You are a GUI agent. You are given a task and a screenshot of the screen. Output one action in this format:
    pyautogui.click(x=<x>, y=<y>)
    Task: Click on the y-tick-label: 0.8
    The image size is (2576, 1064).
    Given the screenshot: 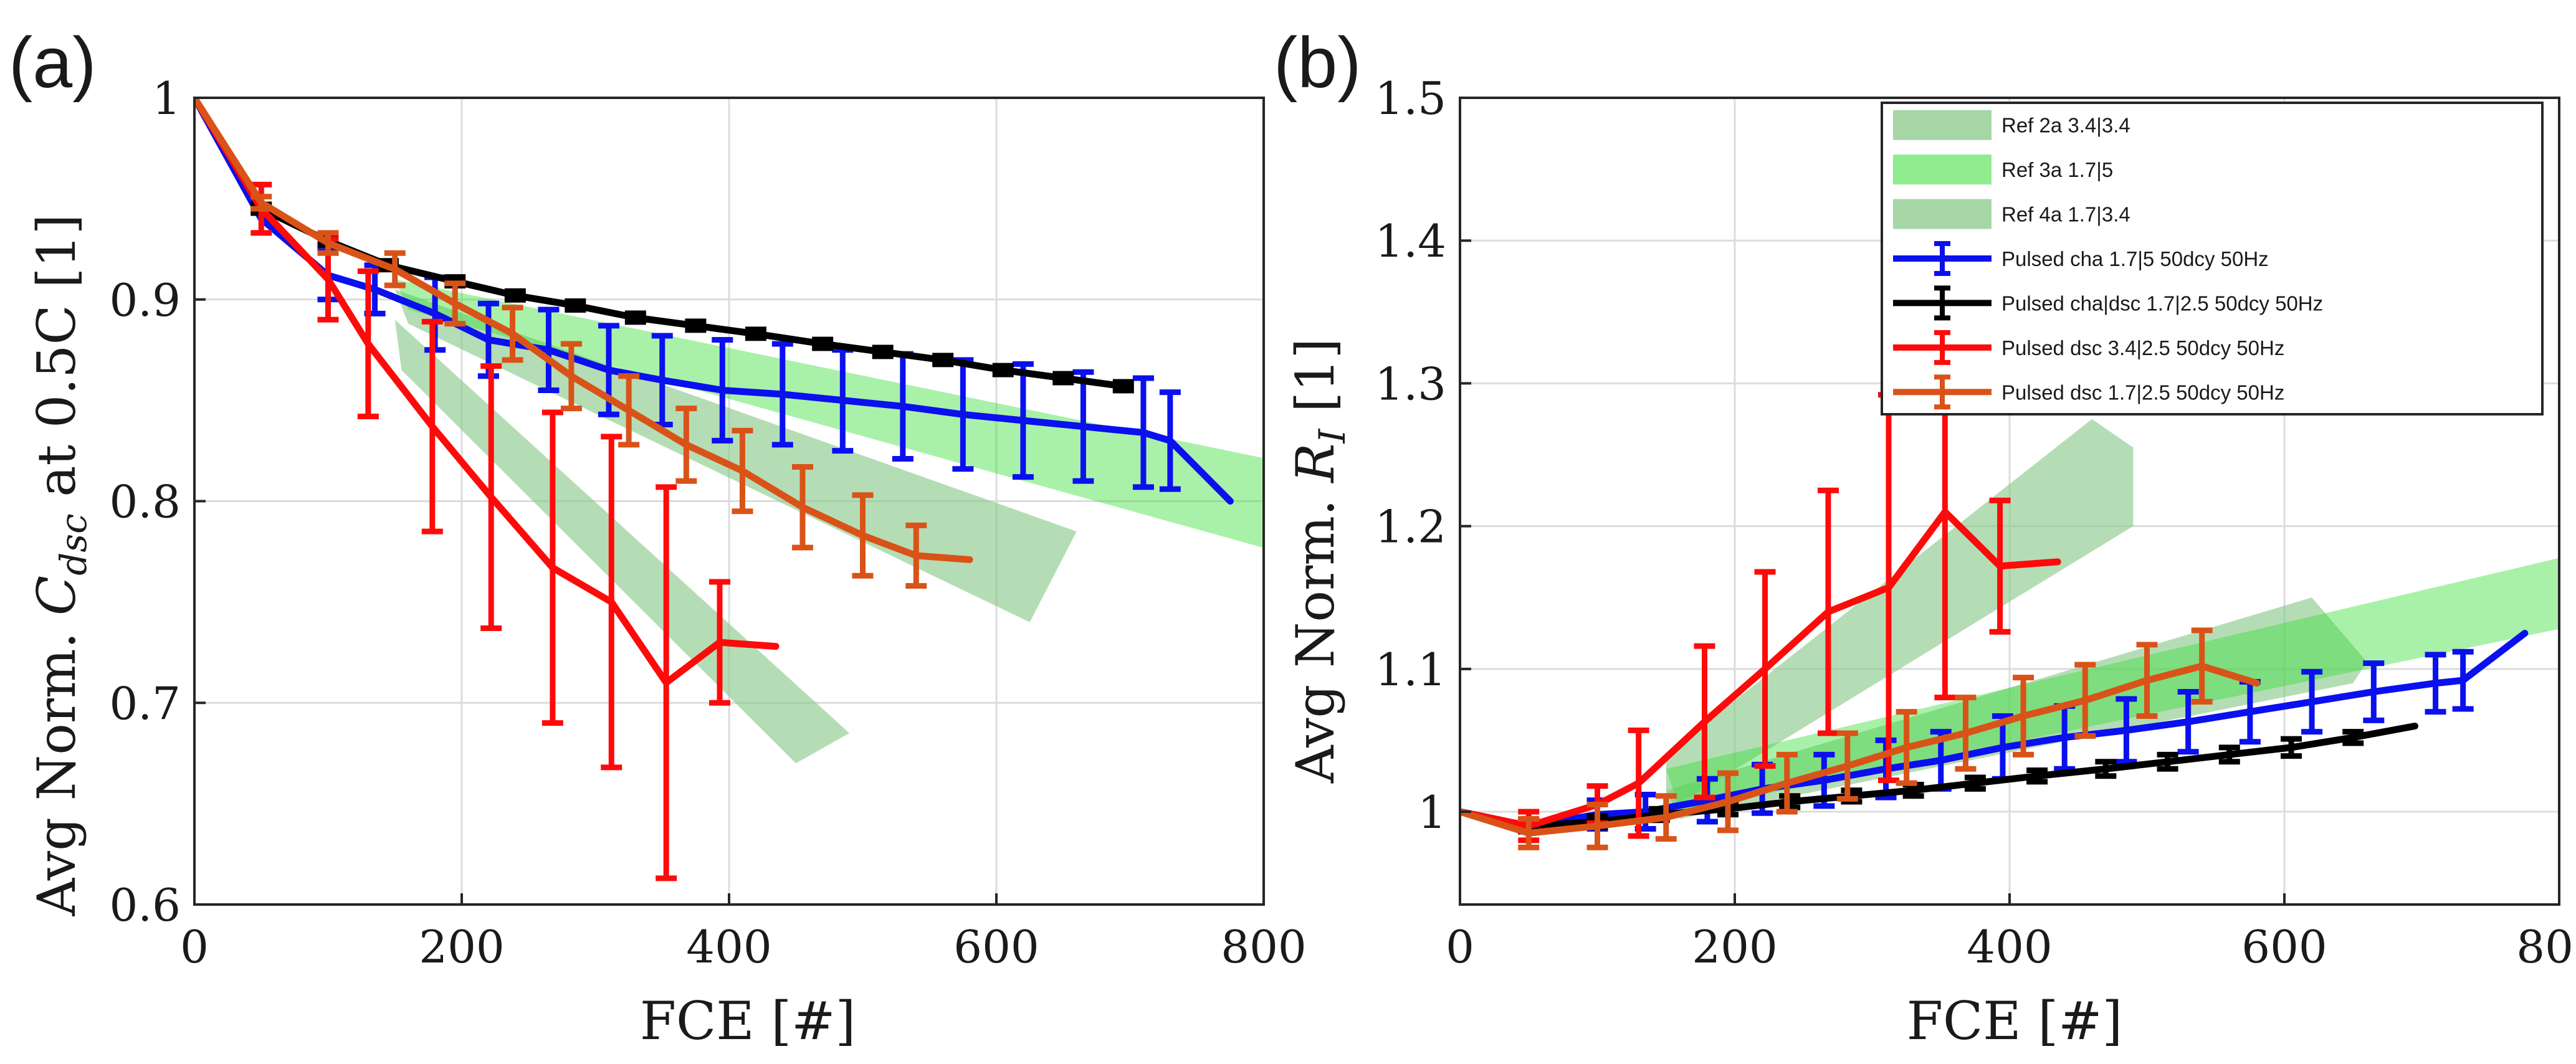 What is the action you would take?
    pyautogui.click(x=145, y=502)
    